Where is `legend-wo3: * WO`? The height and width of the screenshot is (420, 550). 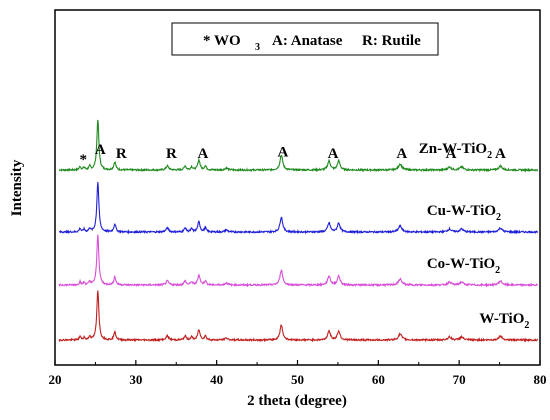 legend-wo3: * WO is located at coordinates (222, 41).